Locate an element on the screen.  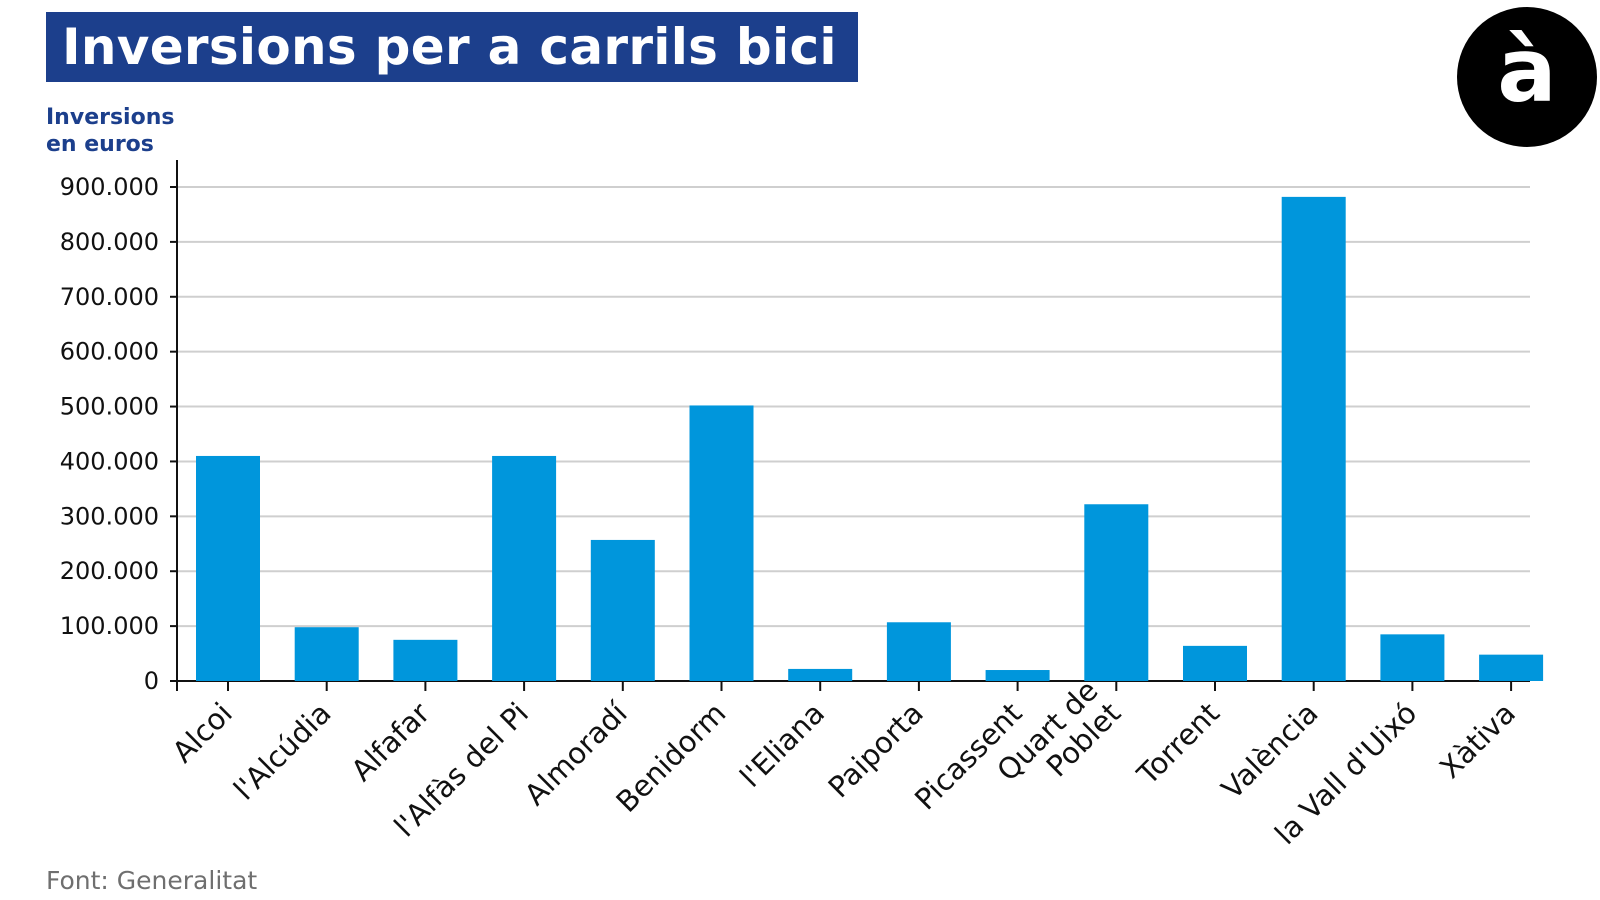
x-tick-label-line: Torrent is located at coordinates (1178, 744).